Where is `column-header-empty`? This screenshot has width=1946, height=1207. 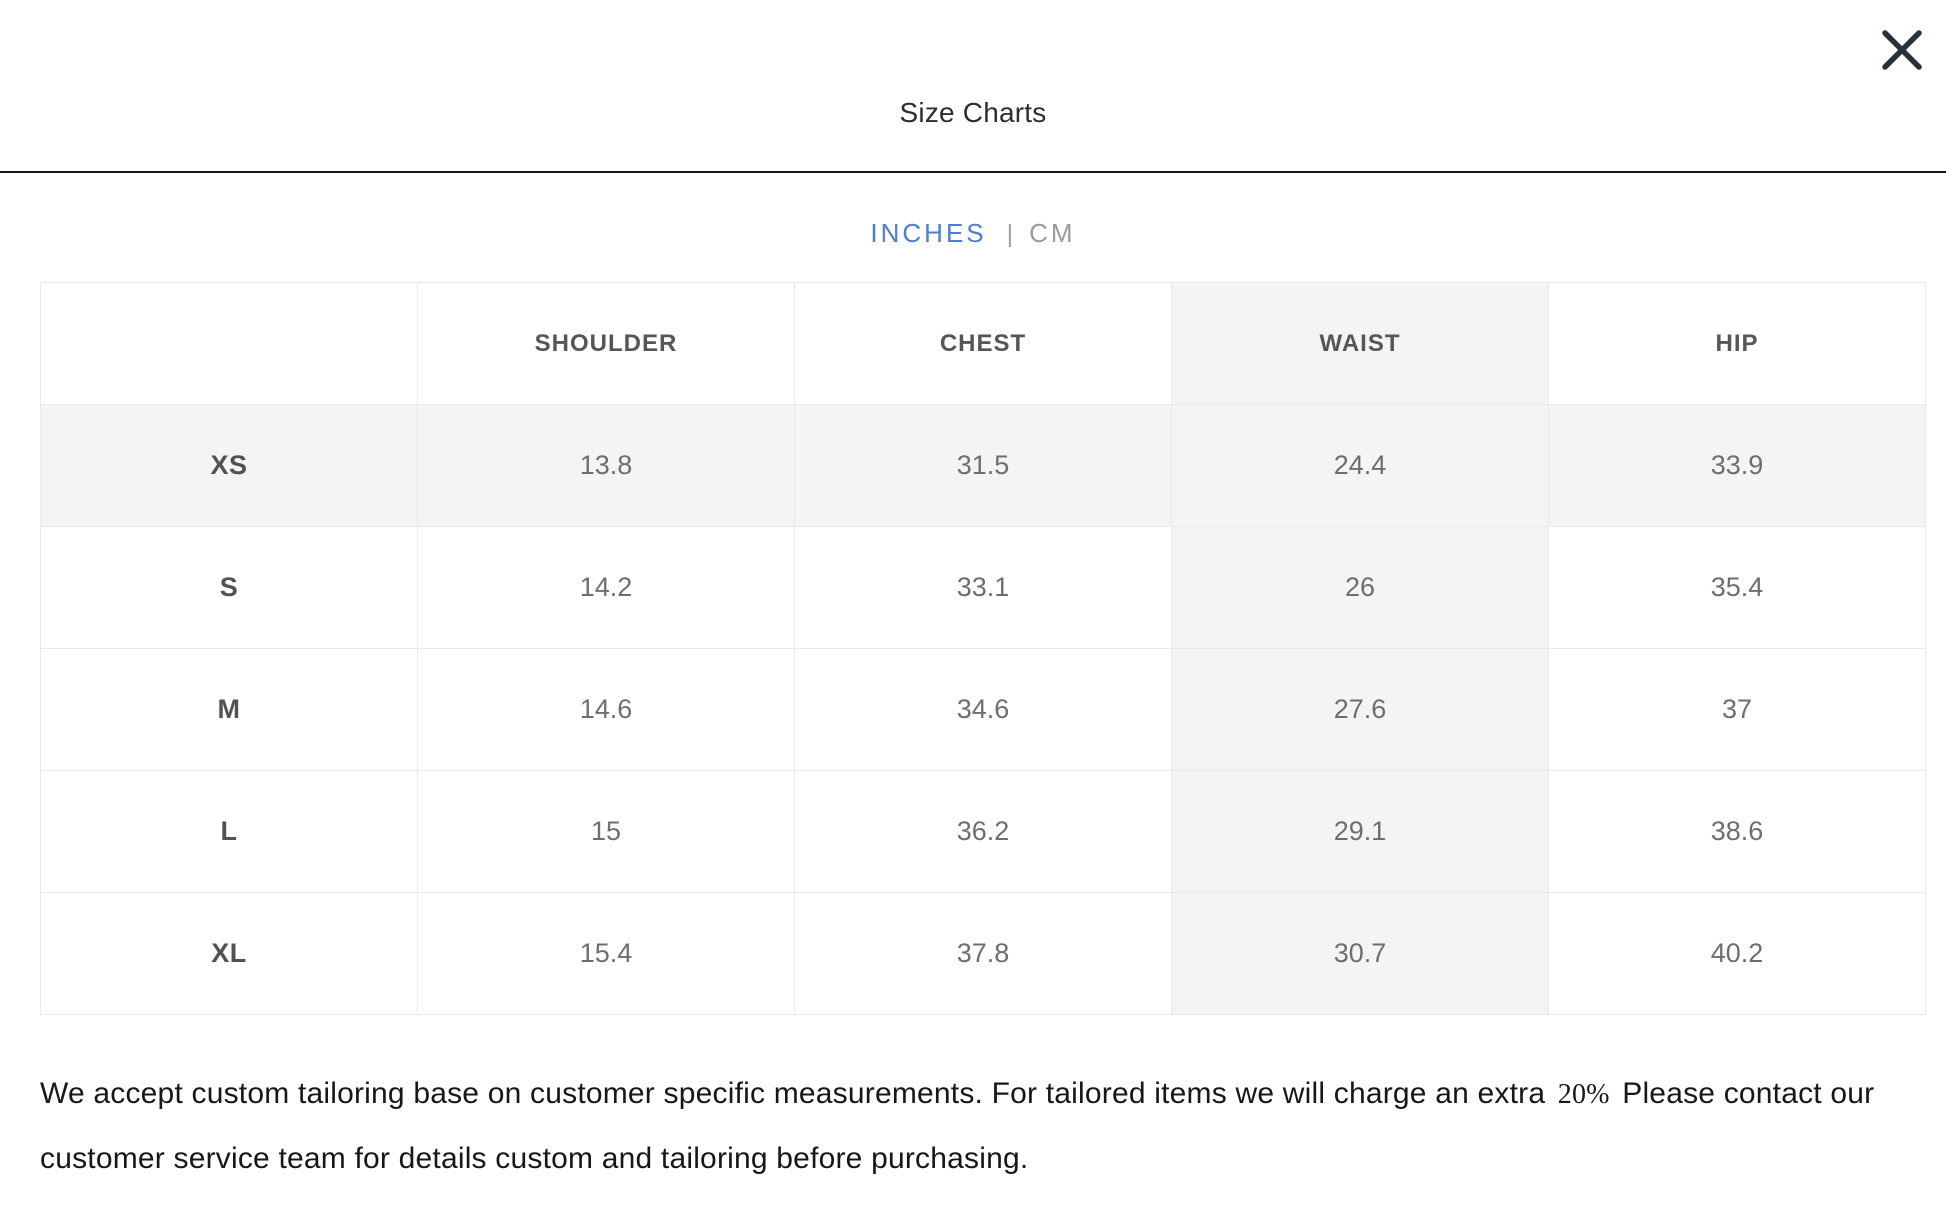
column-header-empty is located at coordinates (229, 343).